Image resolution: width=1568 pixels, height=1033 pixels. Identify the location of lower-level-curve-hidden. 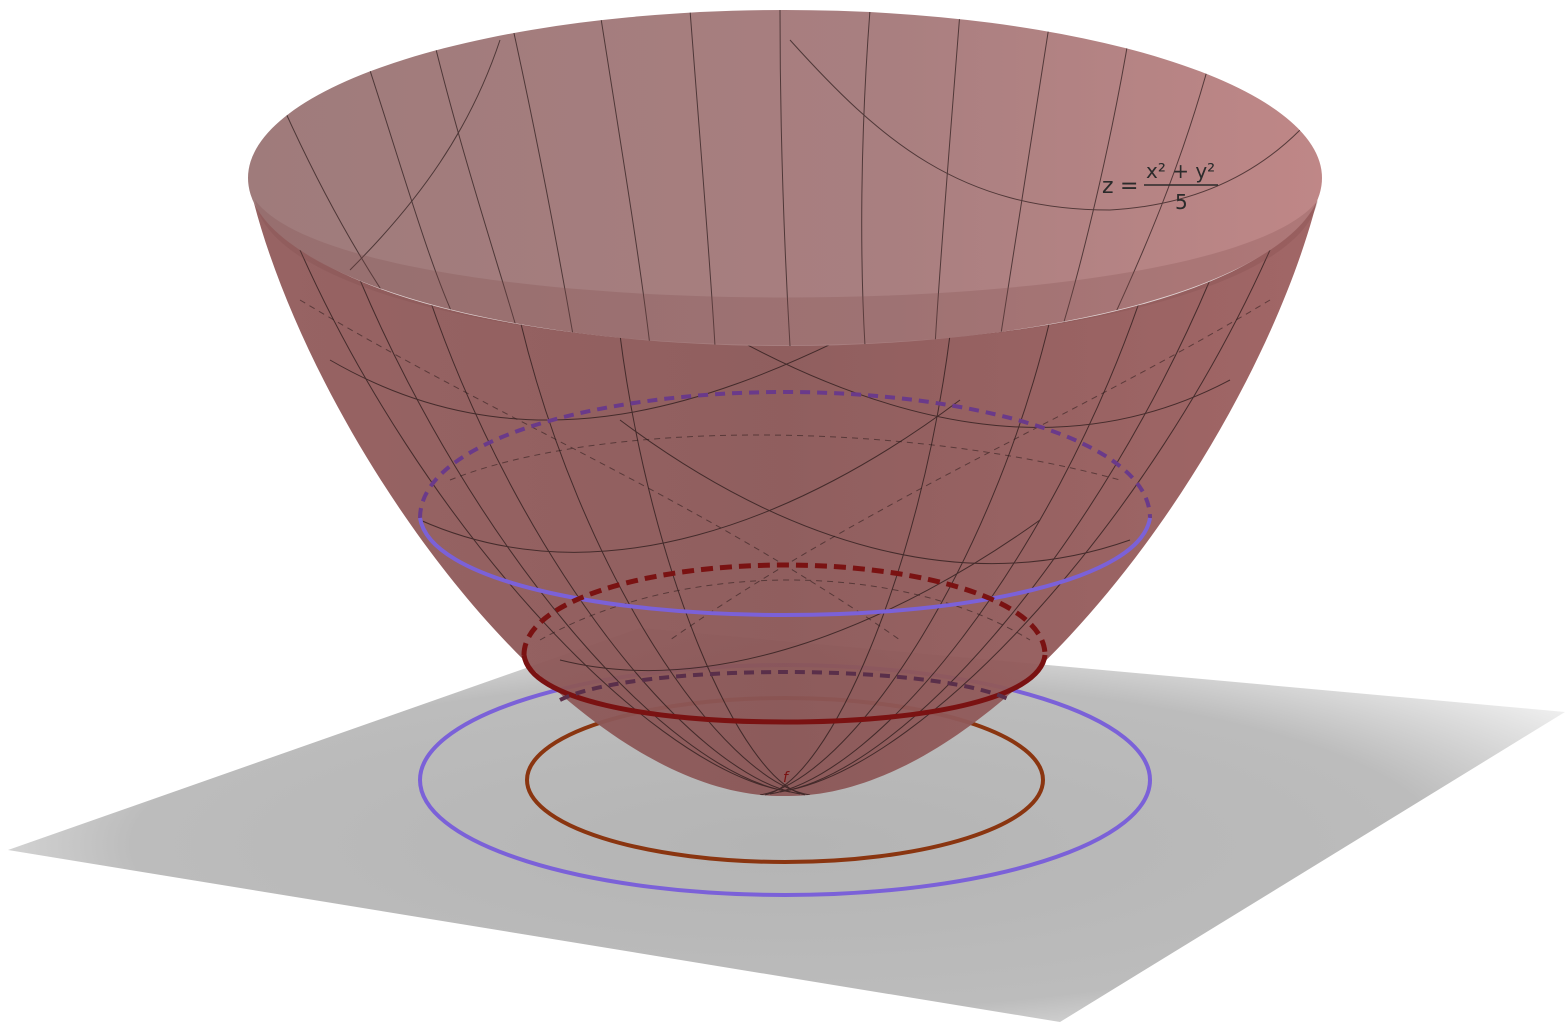
(784, 609).